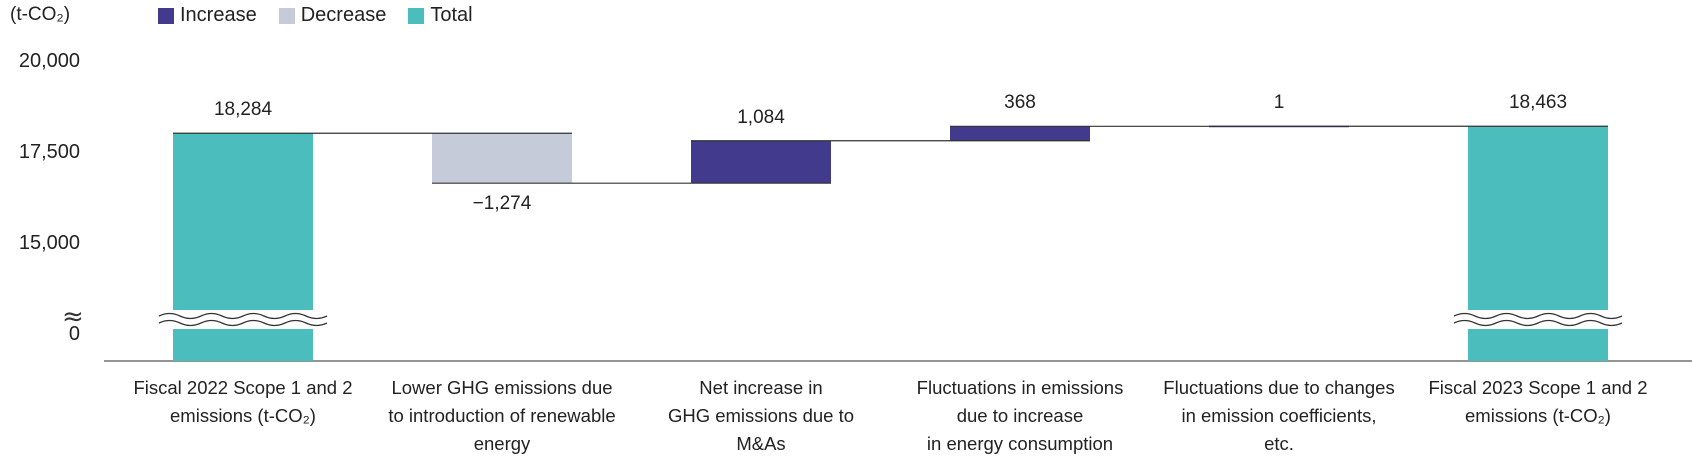 This screenshot has height=460, width=1692. I want to click on value-label-5: 1, so click(1279, 103).